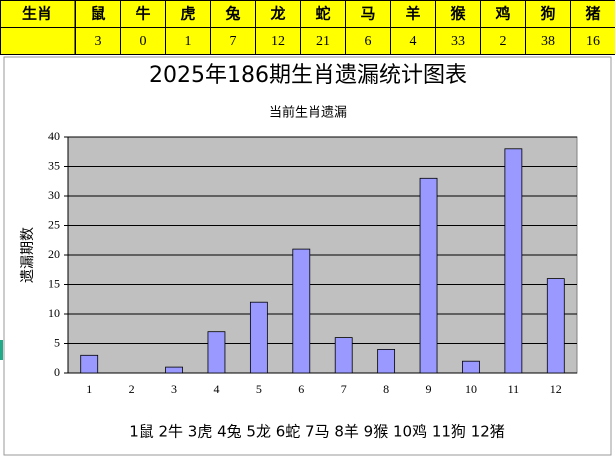 The image size is (615, 457). I want to click on miss-count: 16, so click(593, 41).